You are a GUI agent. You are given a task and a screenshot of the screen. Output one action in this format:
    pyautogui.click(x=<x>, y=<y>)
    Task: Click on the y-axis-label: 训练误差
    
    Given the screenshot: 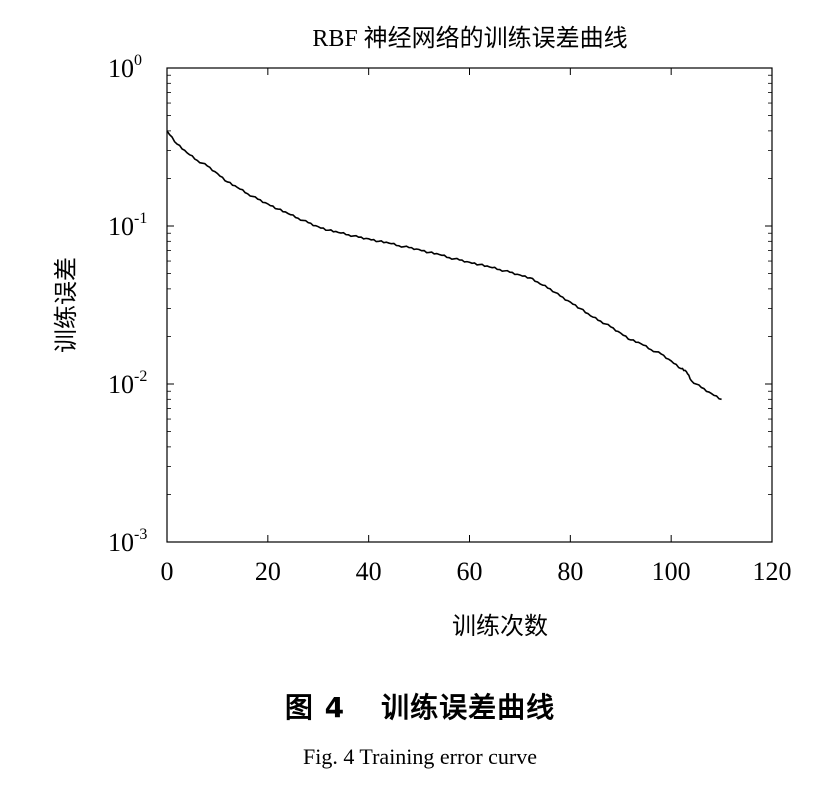 What is the action you would take?
    pyautogui.click(x=66, y=305)
    